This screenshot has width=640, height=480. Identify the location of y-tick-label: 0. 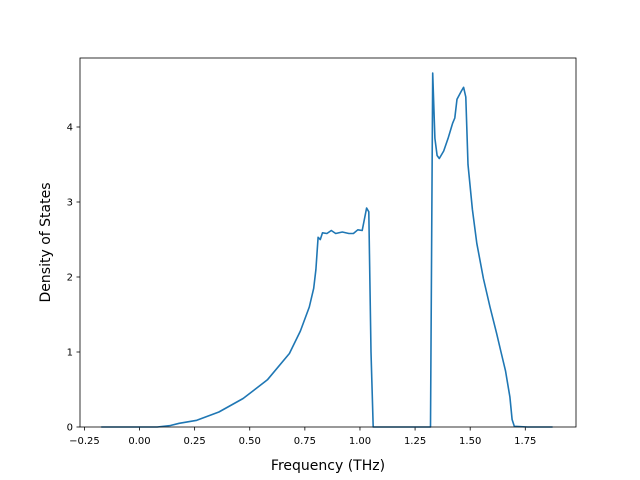
(70, 428).